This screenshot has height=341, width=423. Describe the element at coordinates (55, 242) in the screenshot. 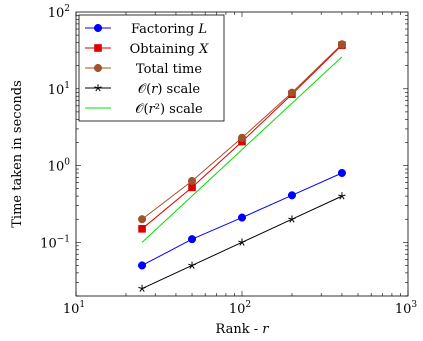

I see `y-tick-label: 10⁻¹` at that location.